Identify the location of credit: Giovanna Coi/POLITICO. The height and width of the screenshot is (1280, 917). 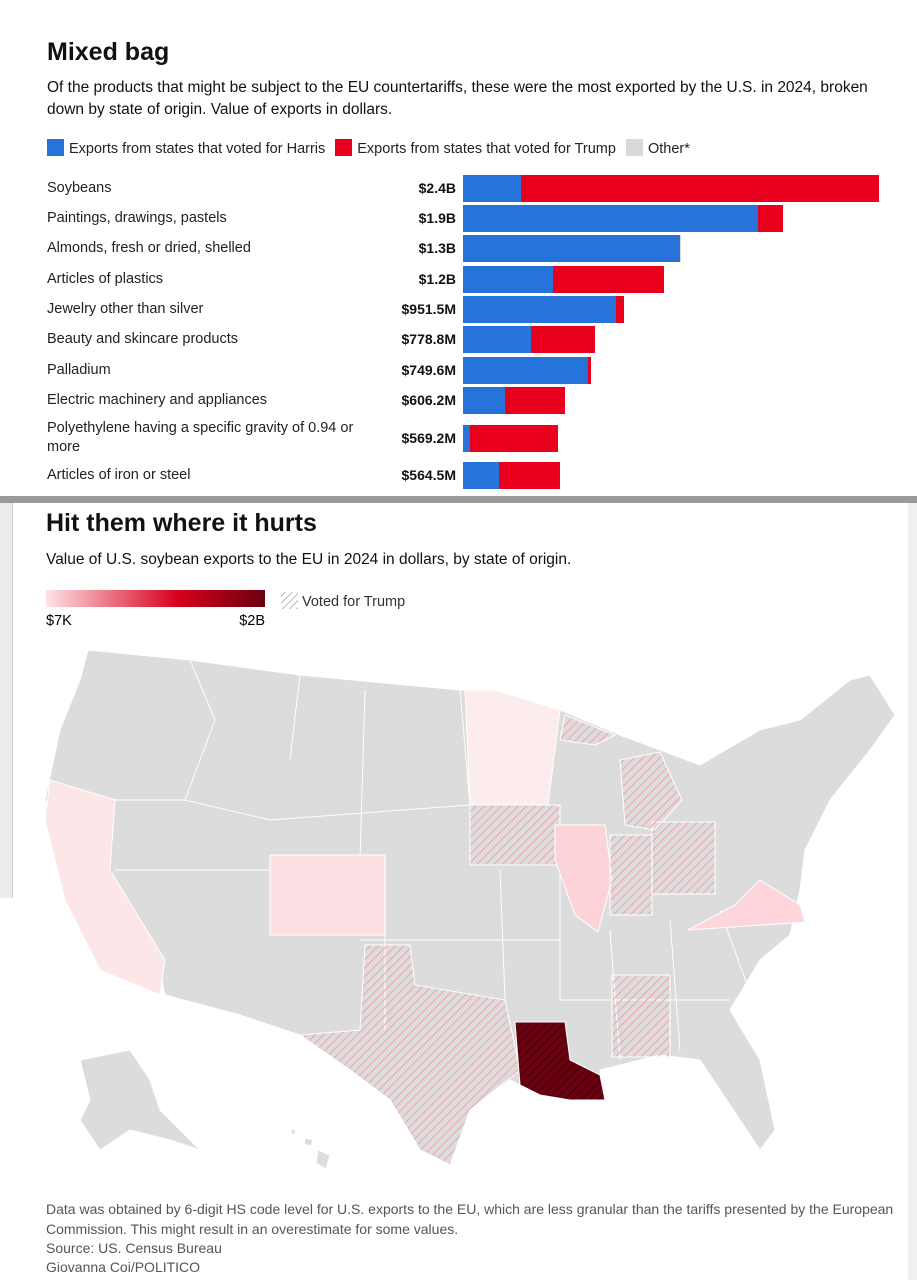
(123, 1267).